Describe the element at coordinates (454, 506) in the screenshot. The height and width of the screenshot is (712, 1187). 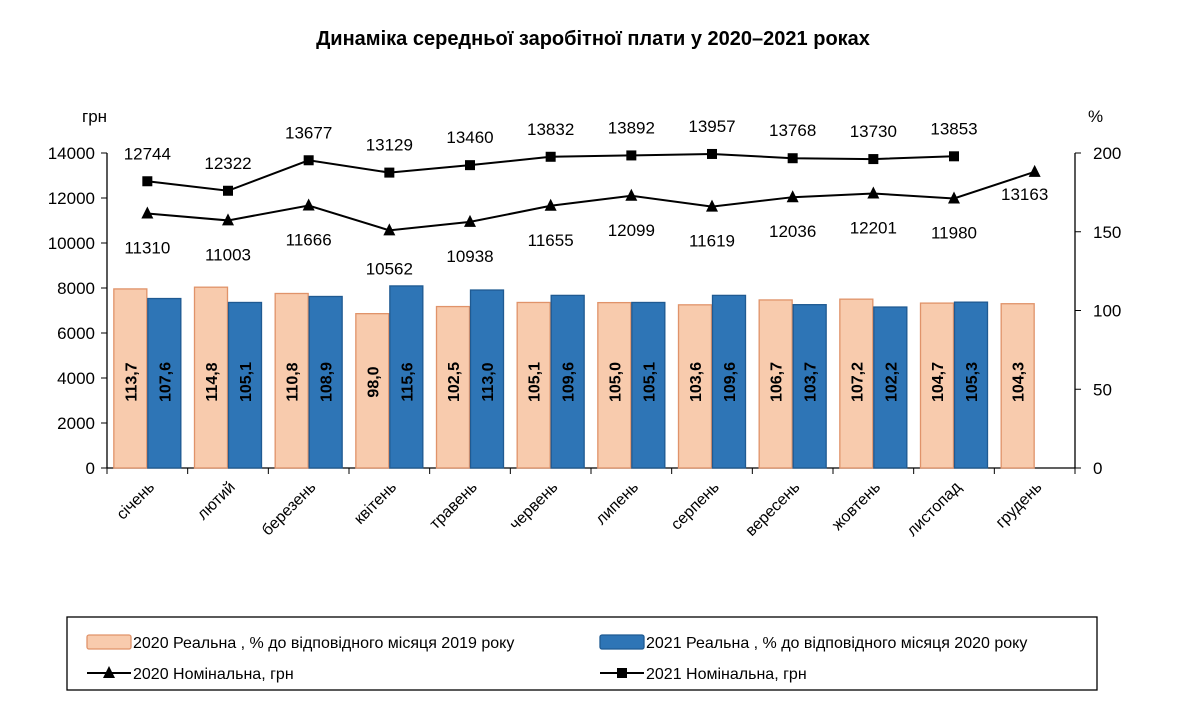
I see `x-category-label: травень` at that location.